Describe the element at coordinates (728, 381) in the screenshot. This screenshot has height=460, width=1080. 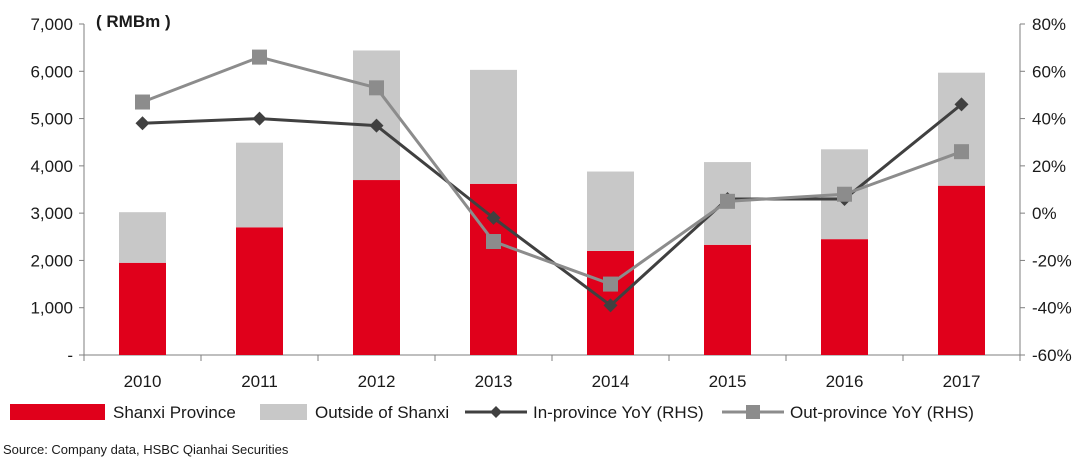
I see `x-tick-label: 2015` at that location.